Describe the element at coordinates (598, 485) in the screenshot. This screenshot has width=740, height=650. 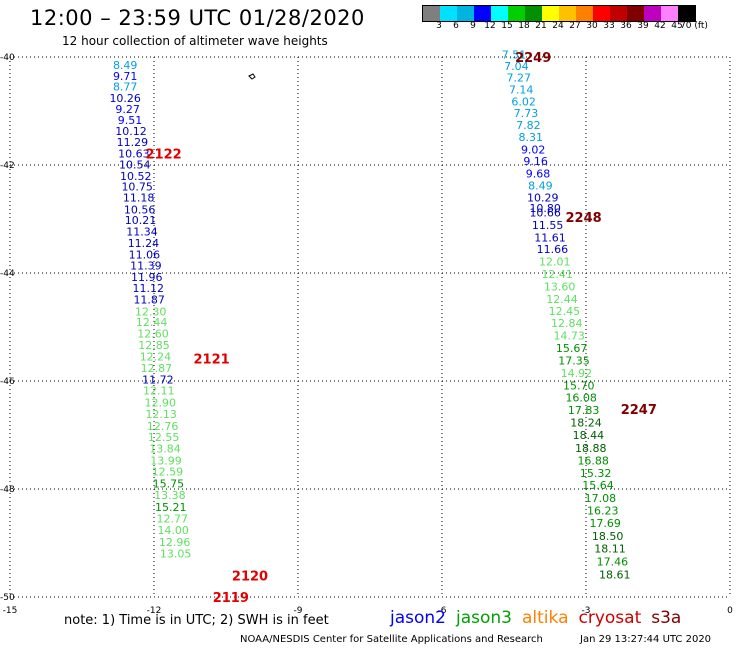
I see `swh-value-label: 15.64` at that location.